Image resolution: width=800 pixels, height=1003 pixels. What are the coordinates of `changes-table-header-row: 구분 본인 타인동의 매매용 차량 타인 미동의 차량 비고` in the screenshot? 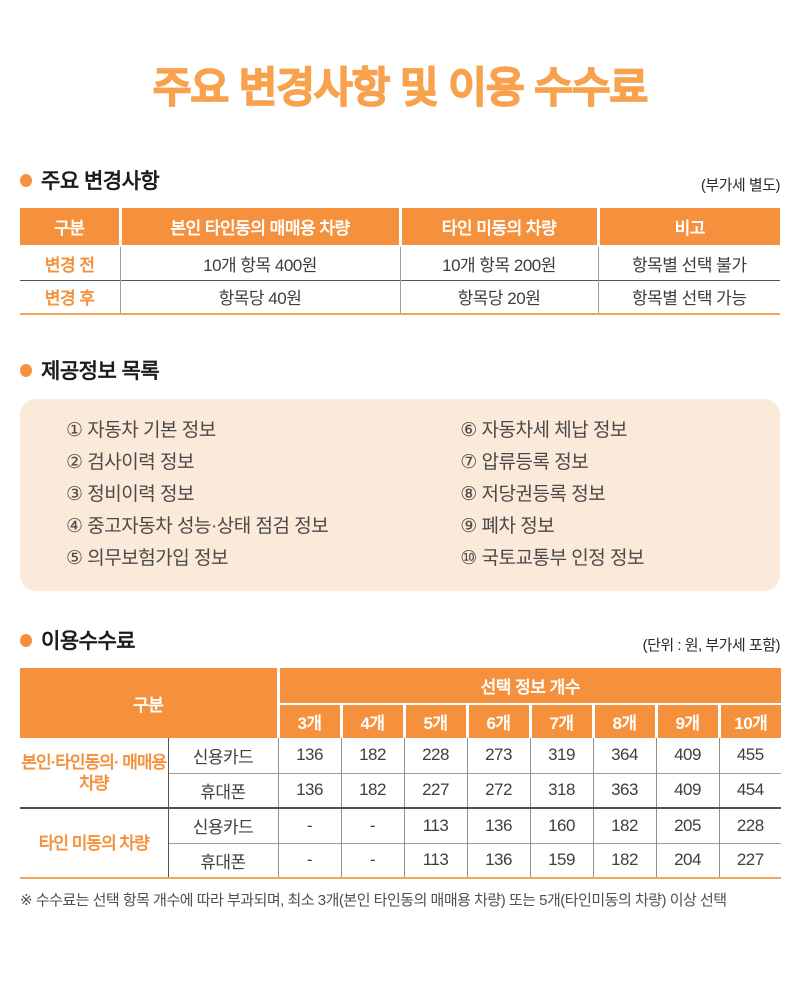 It's located at (400, 227).